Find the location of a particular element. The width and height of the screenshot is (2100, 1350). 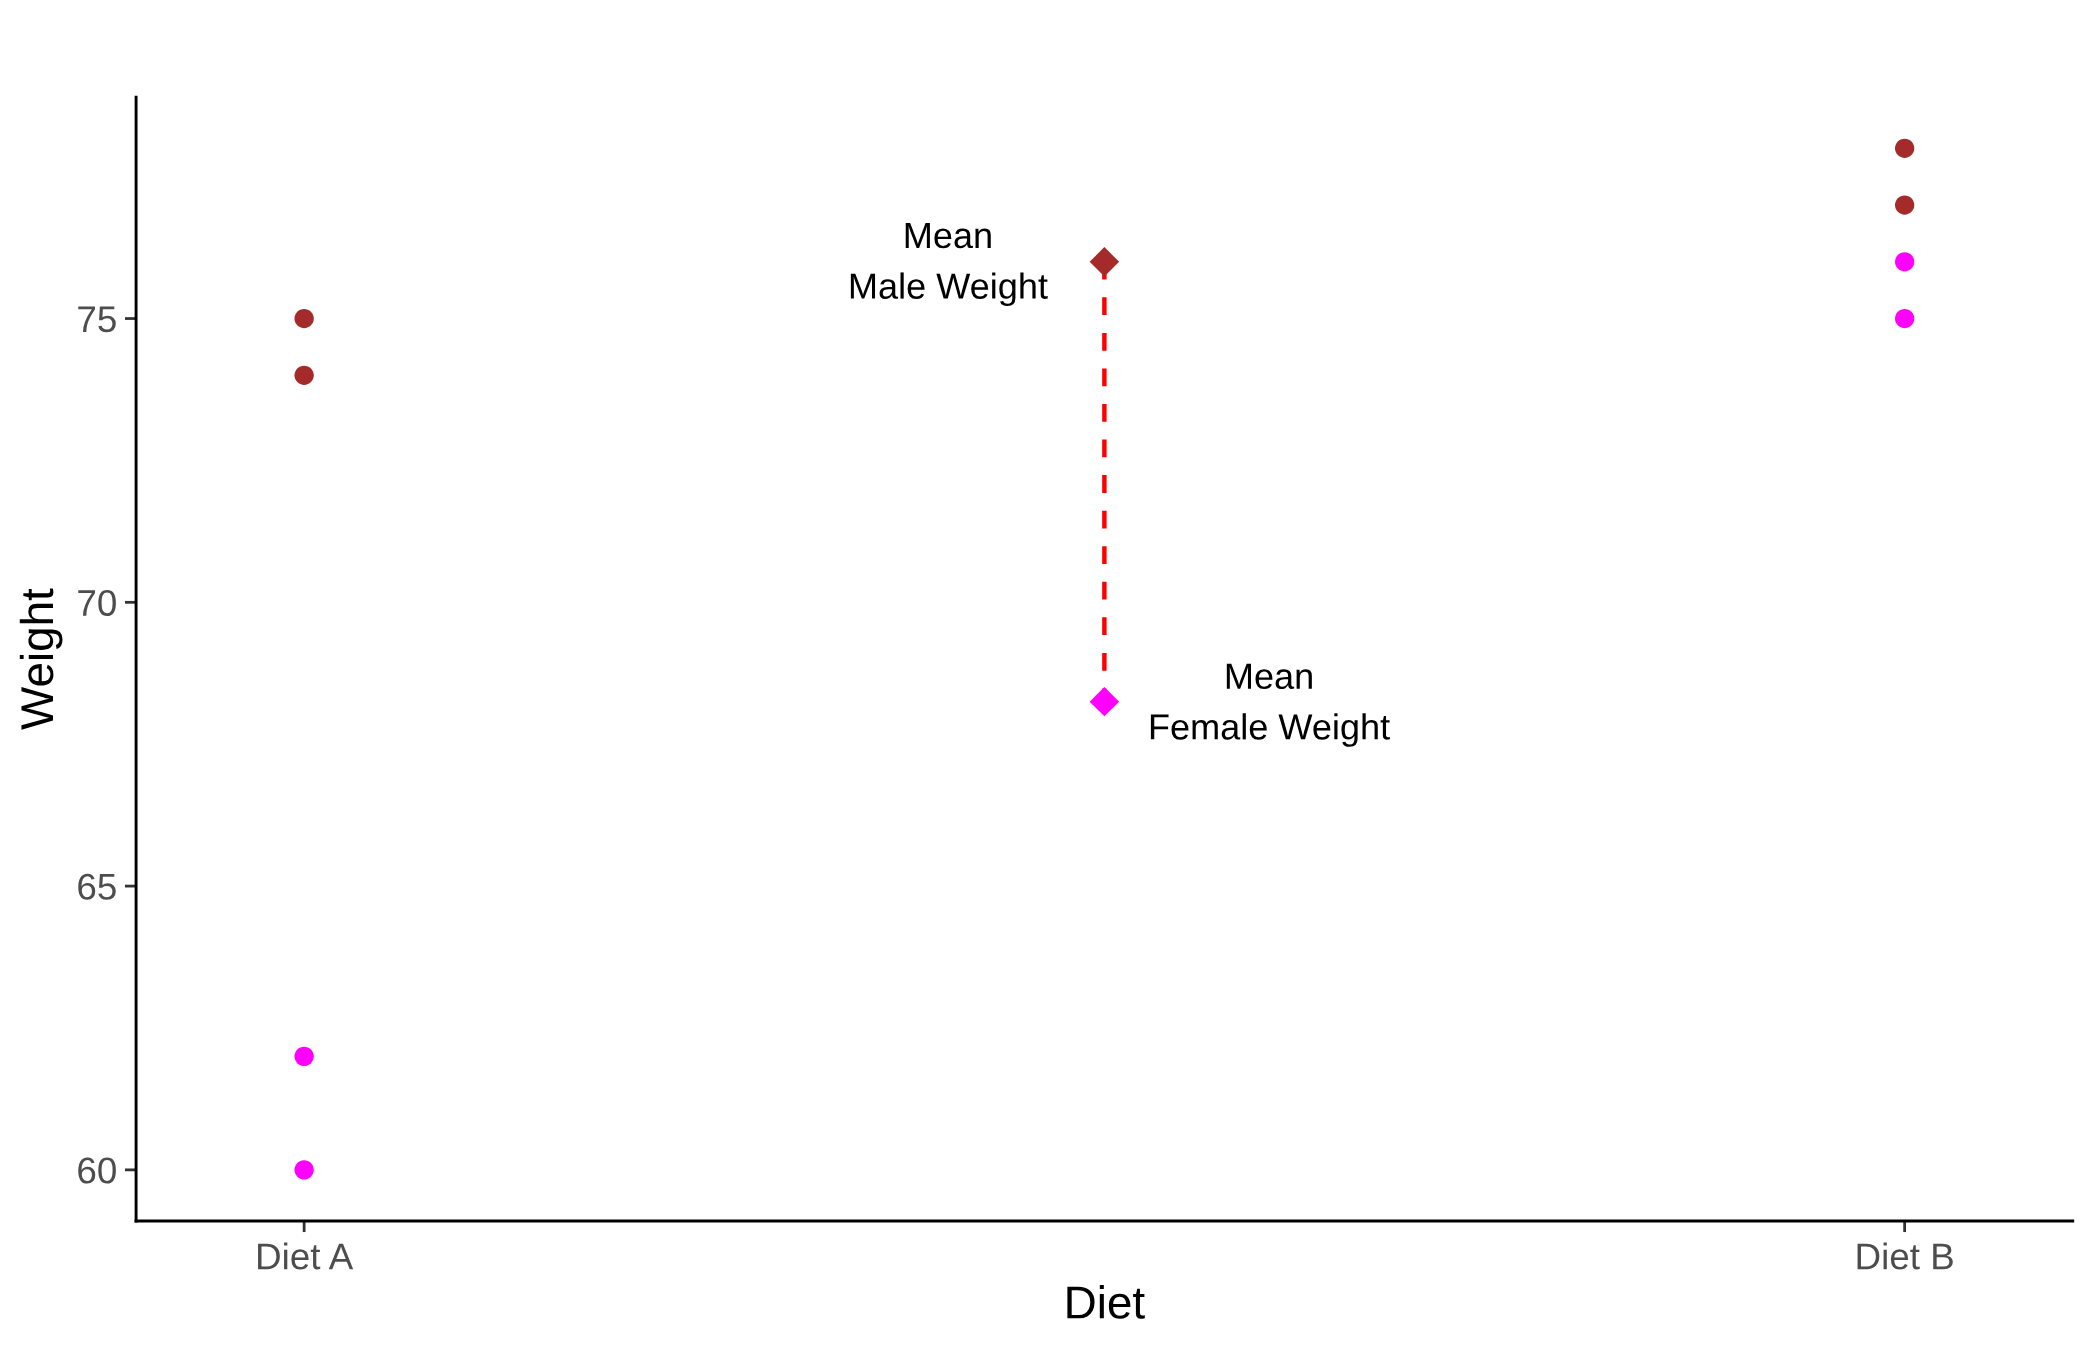

y-axis-title: Weight is located at coordinates (41, 659).